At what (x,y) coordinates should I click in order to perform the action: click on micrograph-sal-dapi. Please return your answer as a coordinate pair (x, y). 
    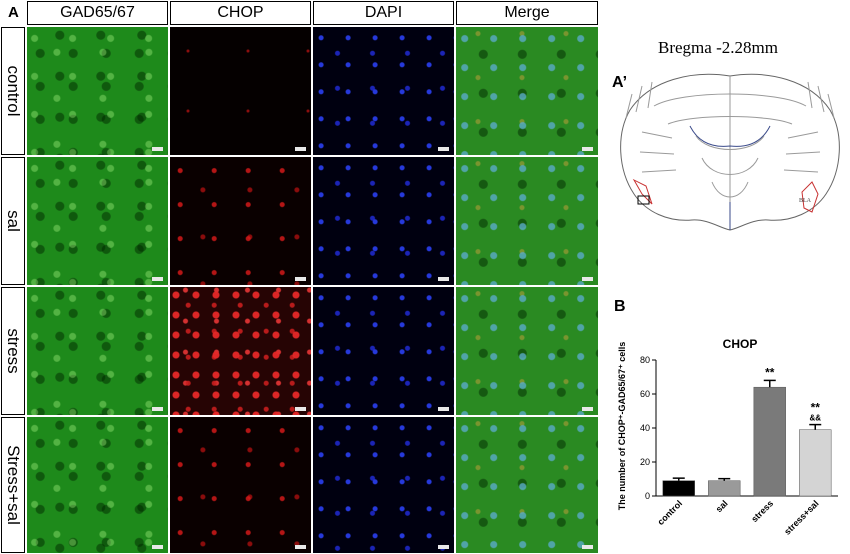
    Looking at the image, I should click on (383, 221).